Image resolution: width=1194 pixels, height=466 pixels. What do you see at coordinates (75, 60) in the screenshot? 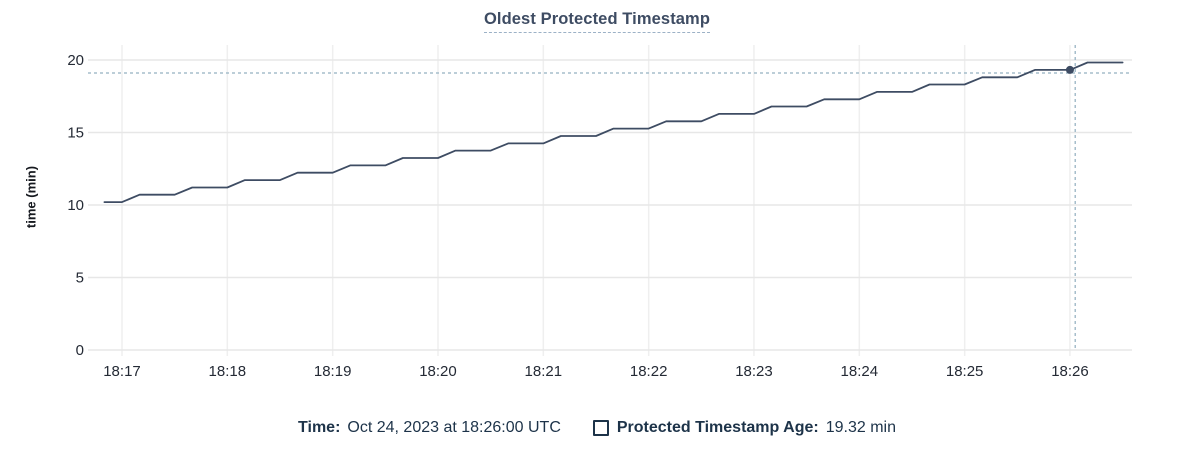
I see `y-tick-label: 20` at bounding box center [75, 60].